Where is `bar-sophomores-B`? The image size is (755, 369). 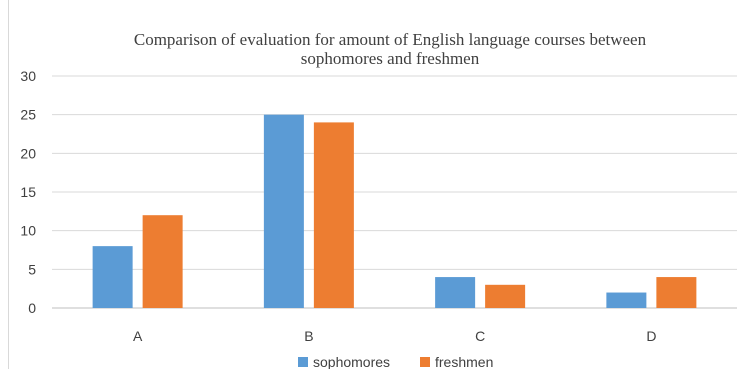
bar-sophomores-B is located at coordinates (283, 211).